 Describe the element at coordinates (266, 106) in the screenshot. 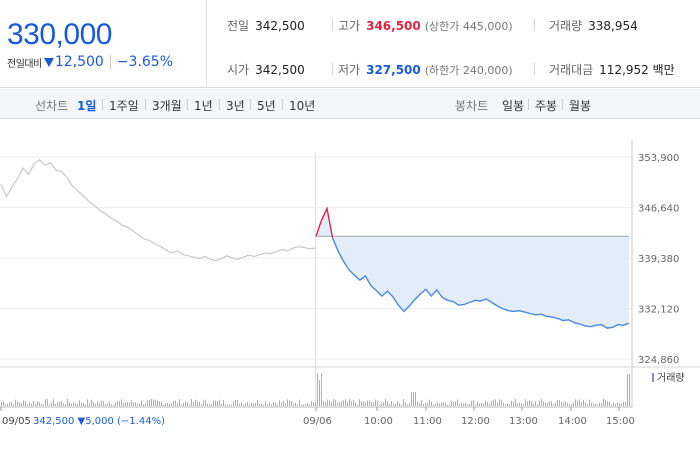

I see `tab-5-years: 5년` at that location.